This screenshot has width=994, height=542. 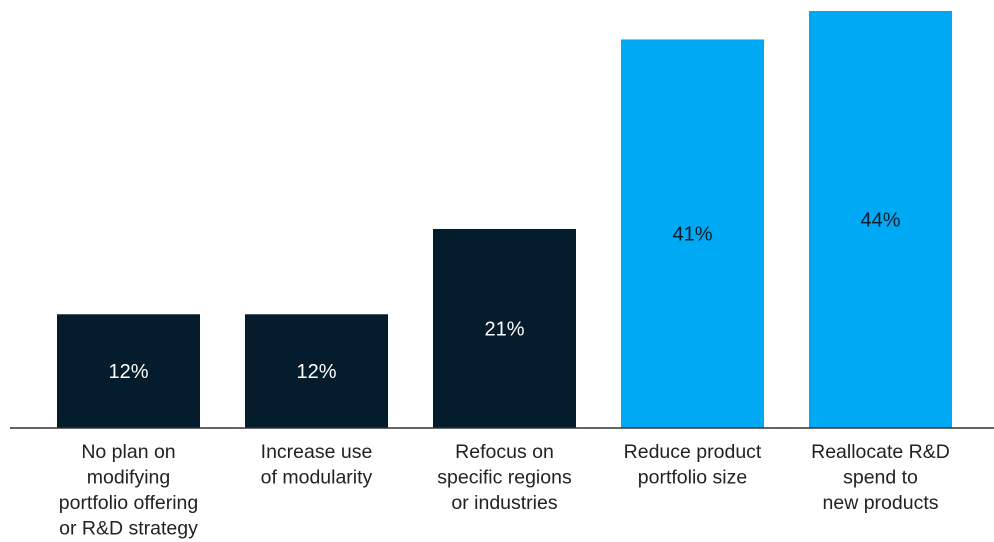 I want to click on bar-value-label-1: 12%, so click(x=128, y=372).